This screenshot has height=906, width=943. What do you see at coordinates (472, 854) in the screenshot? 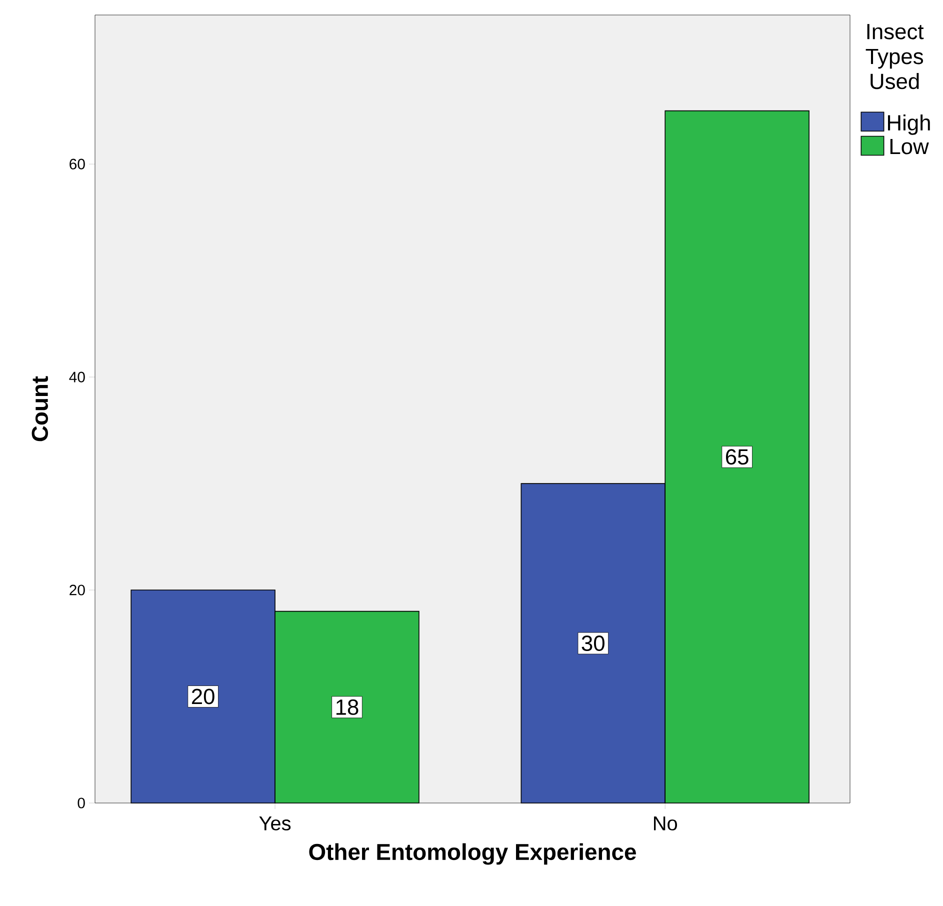
I see `x-axis-title: Other Entomology Experience` at bounding box center [472, 854].